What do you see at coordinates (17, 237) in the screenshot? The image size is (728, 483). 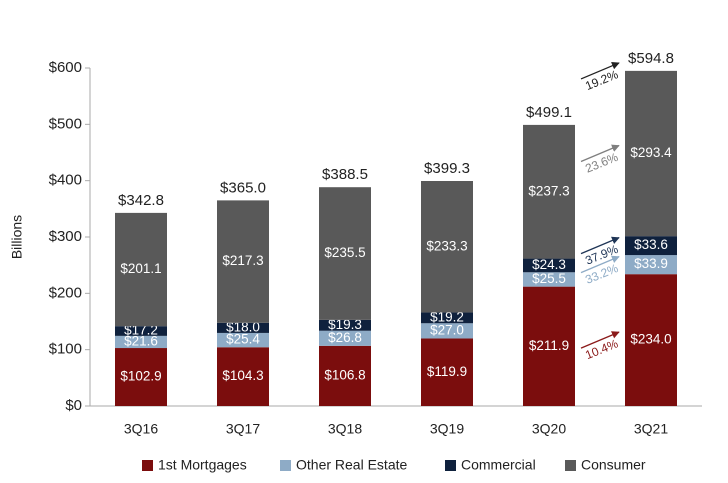 I see `y-axis-label: Billions` at bounding box center [17, 237].